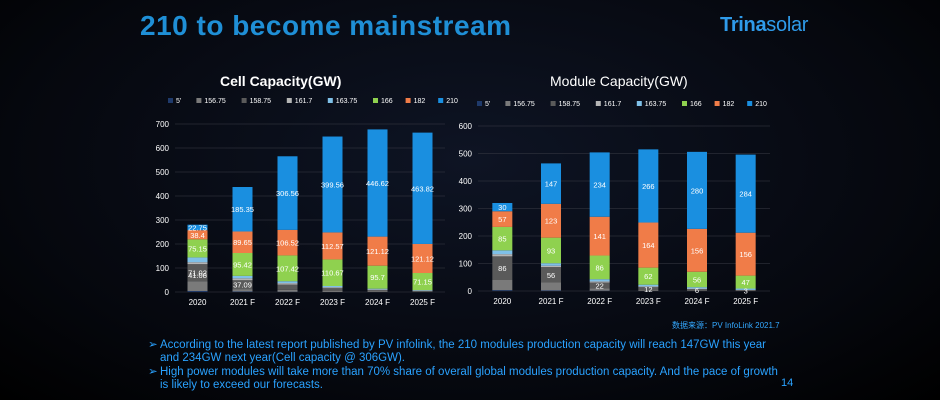  What do you see at coordinates (466, 154) in the screenshot?
I see `y-tick-label: 500` at bounding box center [466, 154].